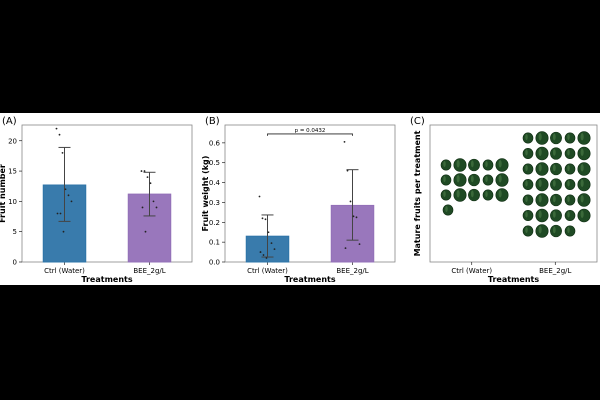  Describe the element at coordinates (417, 193) in the screenshot. I see `y-axis-label: Mature fruits per treatment` at that location.